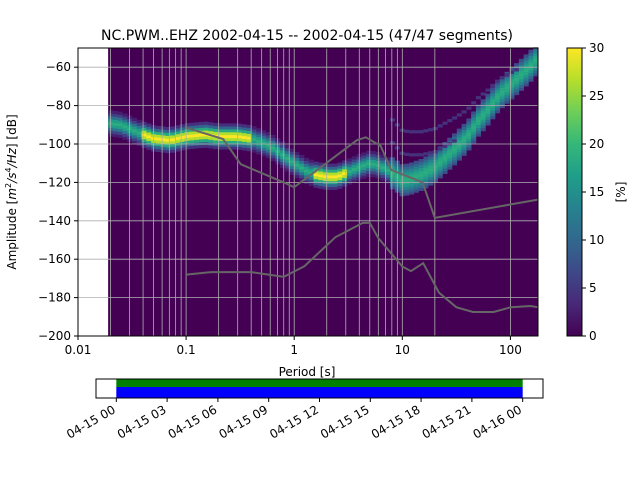 This screenshot has height=480, width=640. What do you see at coordinates (362, 173) in the screenshot?
I see `high-noise-model-line` at bounding box center [362, 173].